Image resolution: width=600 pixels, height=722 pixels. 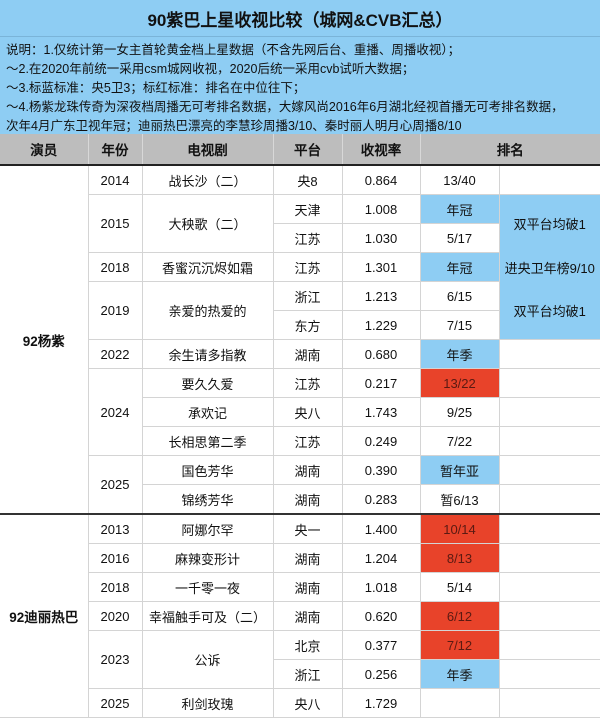 I want to click on rating-cell: 1.400, so click(x=381, y=528).